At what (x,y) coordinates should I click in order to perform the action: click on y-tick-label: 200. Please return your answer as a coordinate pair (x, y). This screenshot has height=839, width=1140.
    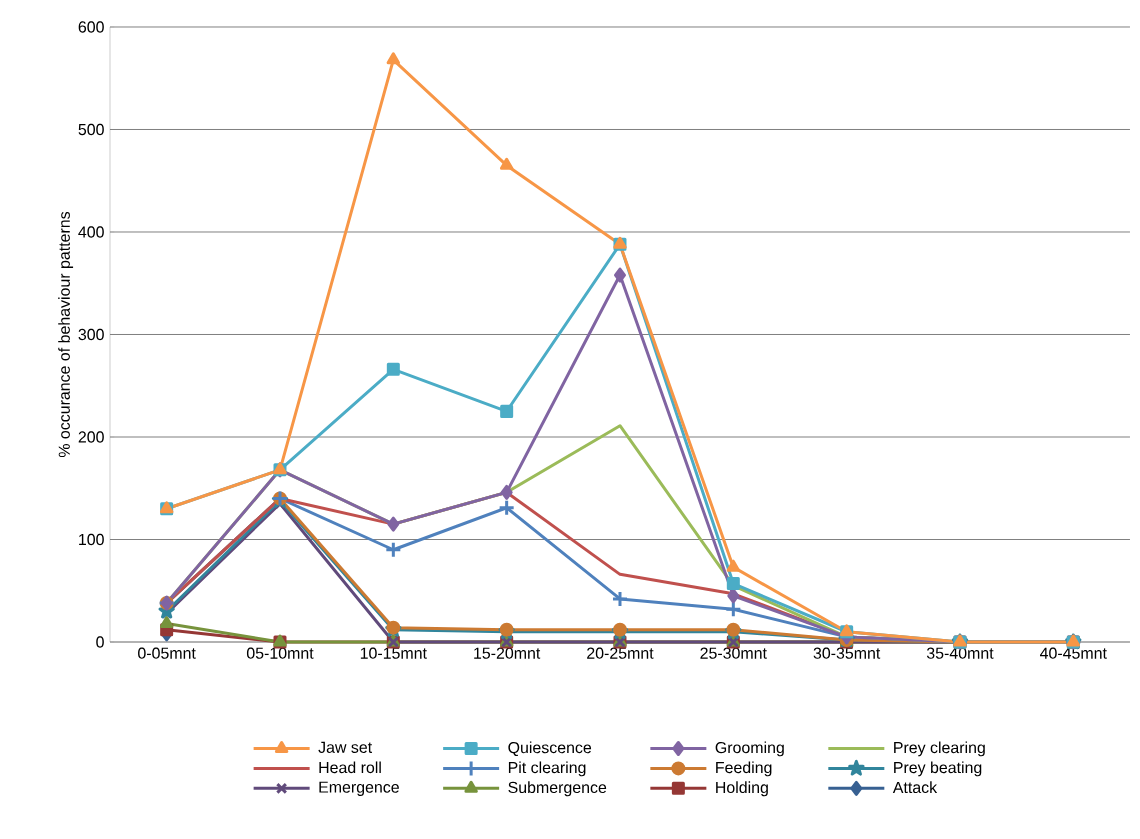
    Looking at the image, I should click on (91, 437).